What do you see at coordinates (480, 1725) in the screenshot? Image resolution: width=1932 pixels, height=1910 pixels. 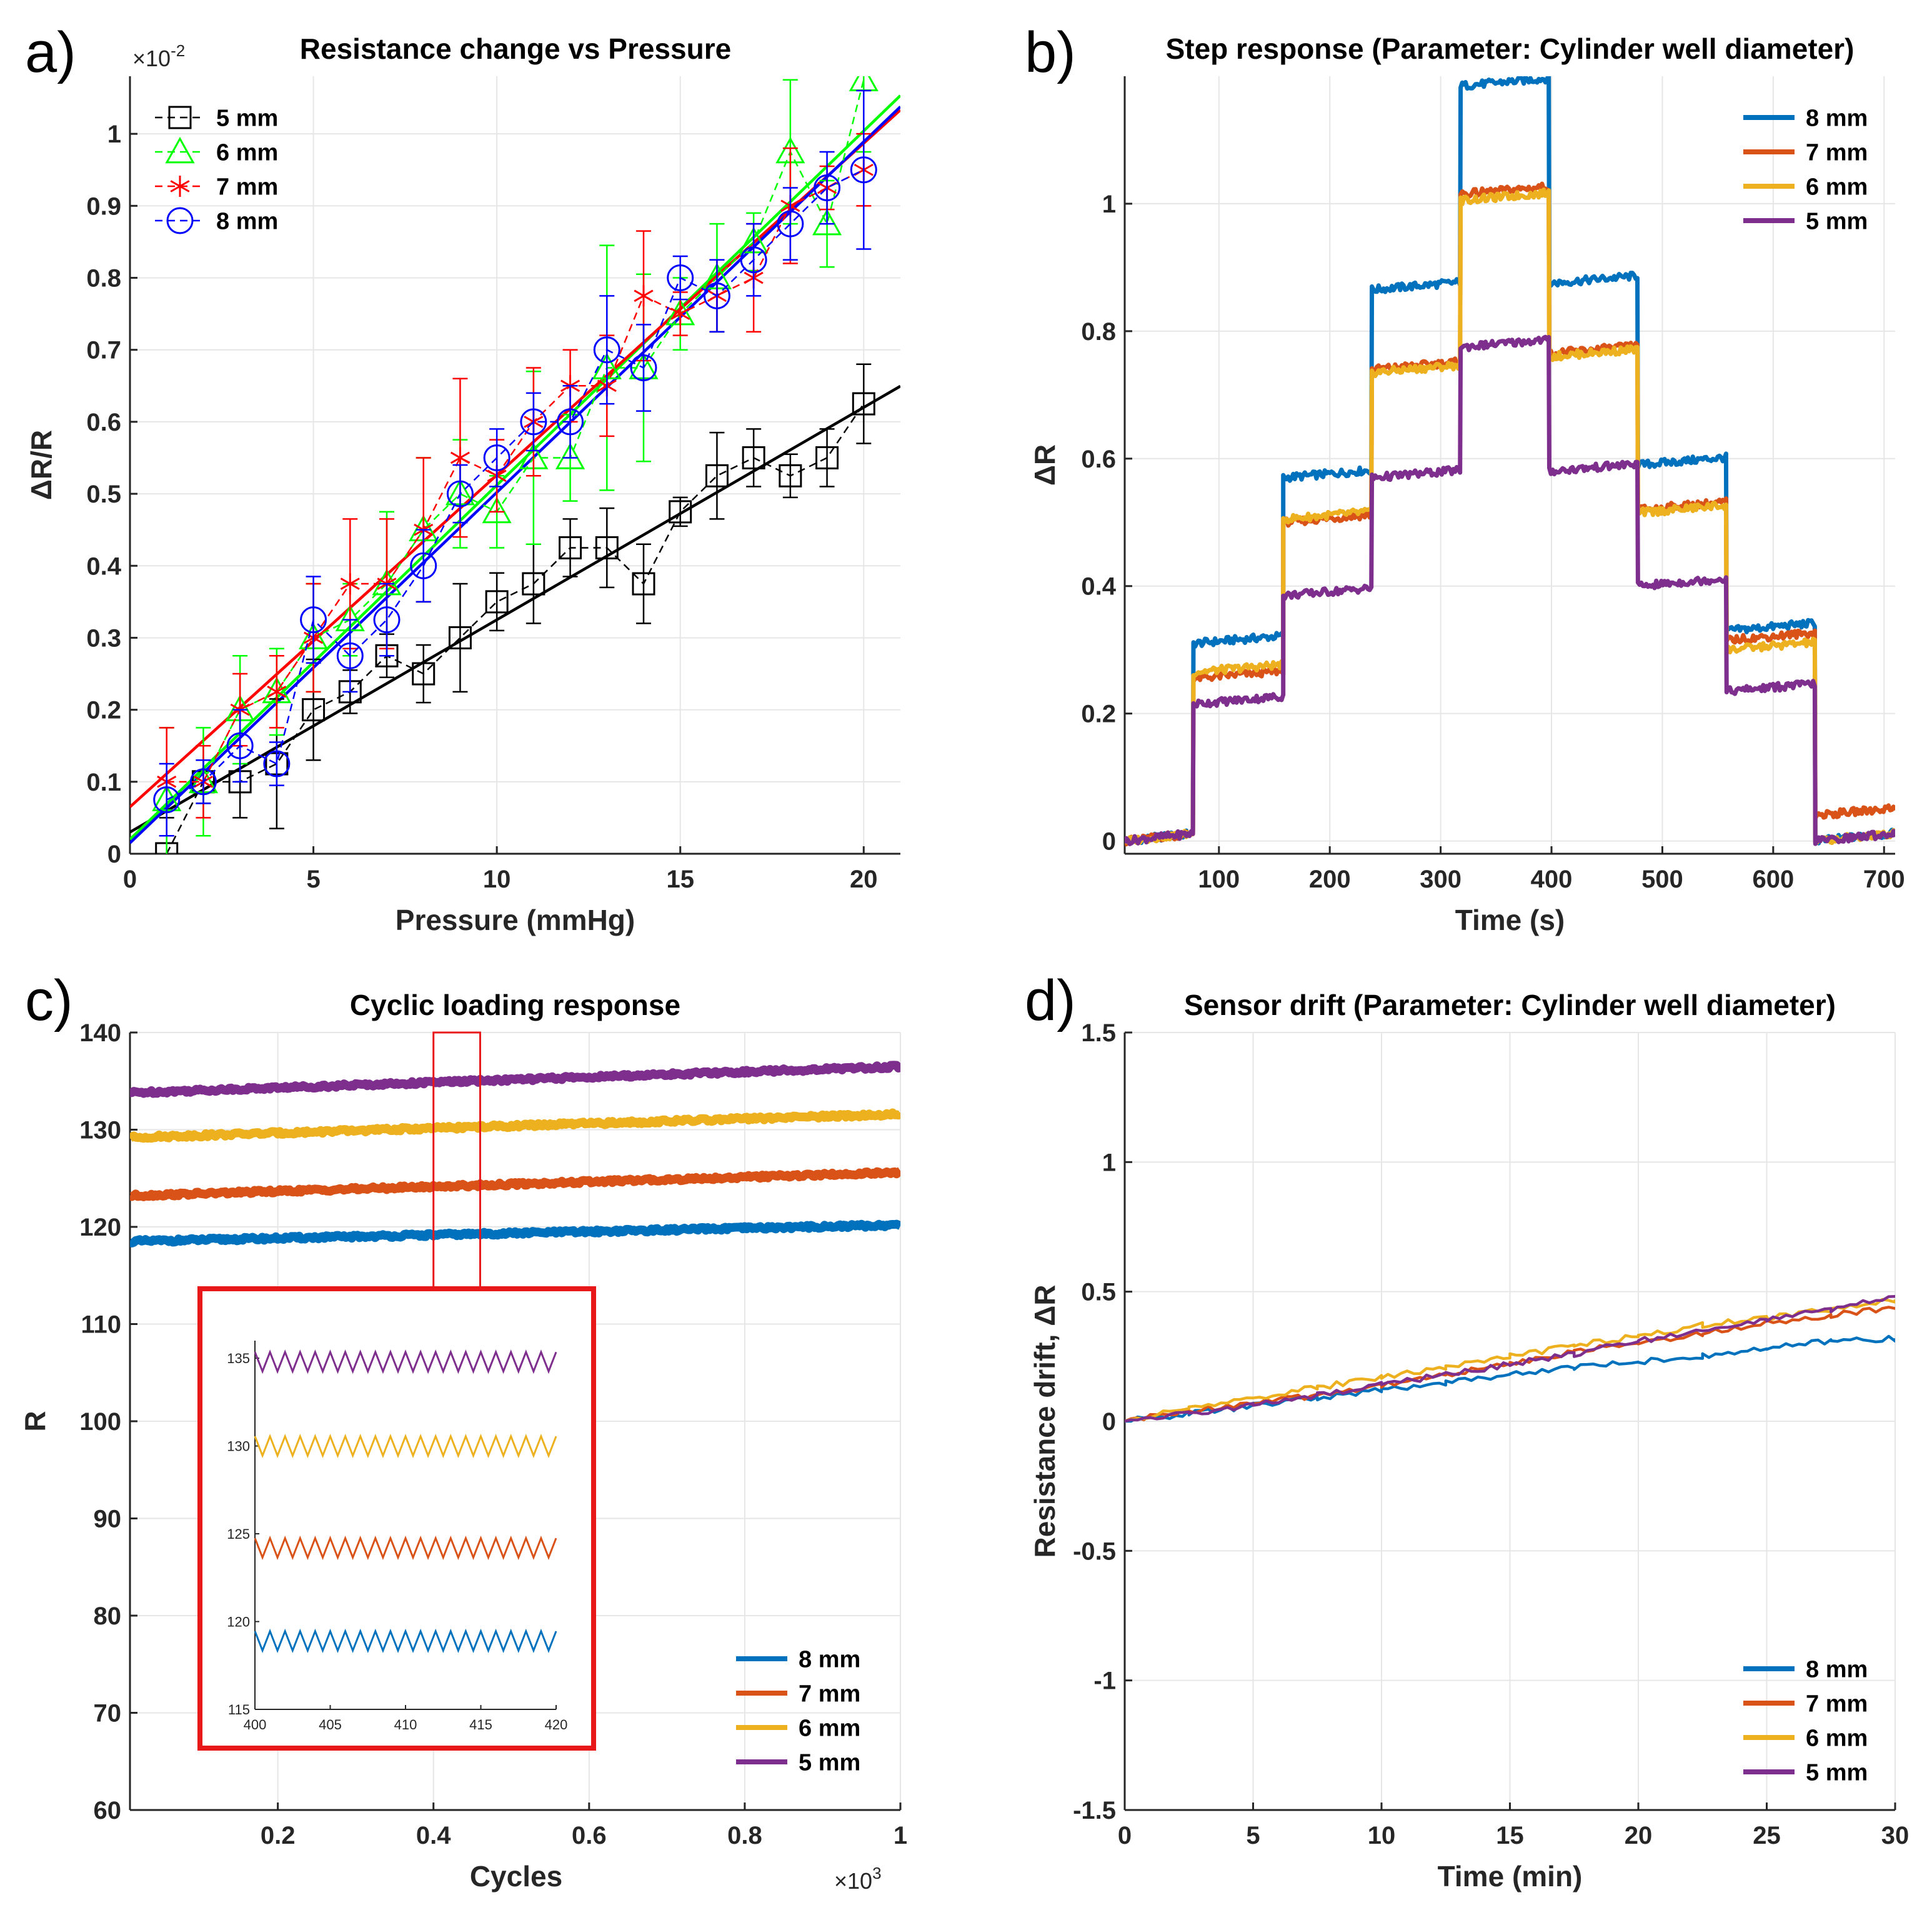 I see `inset-x-tick-label: 415` at bounding box center [480, 1725].